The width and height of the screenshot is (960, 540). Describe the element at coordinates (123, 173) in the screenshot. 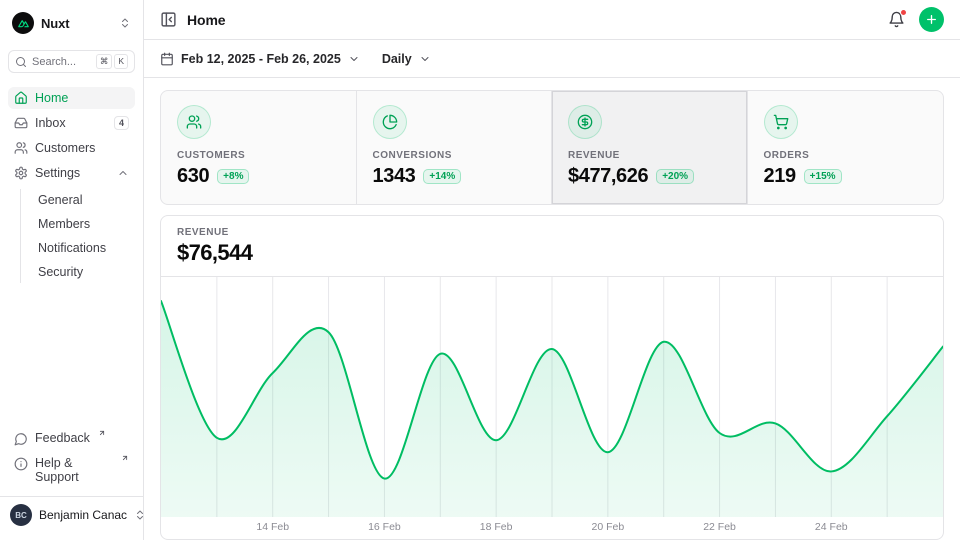

I see `chevron-up-icon` at that location.